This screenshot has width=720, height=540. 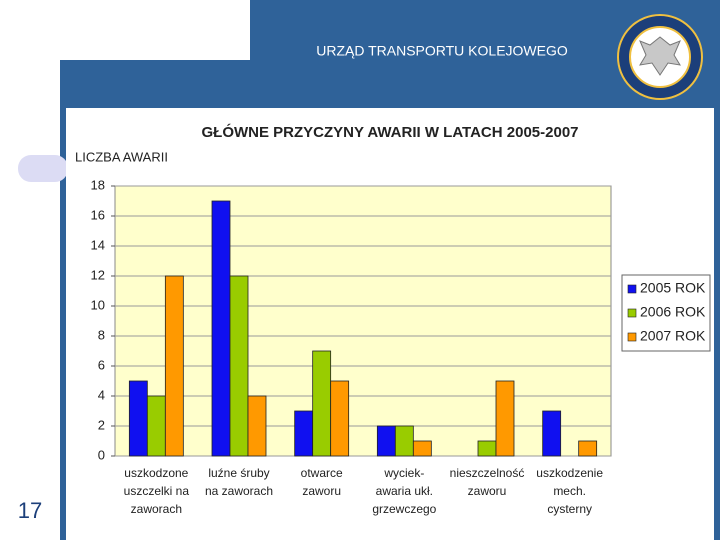 I want to click on y-tick-label: 10, so click(x=98, y=304).